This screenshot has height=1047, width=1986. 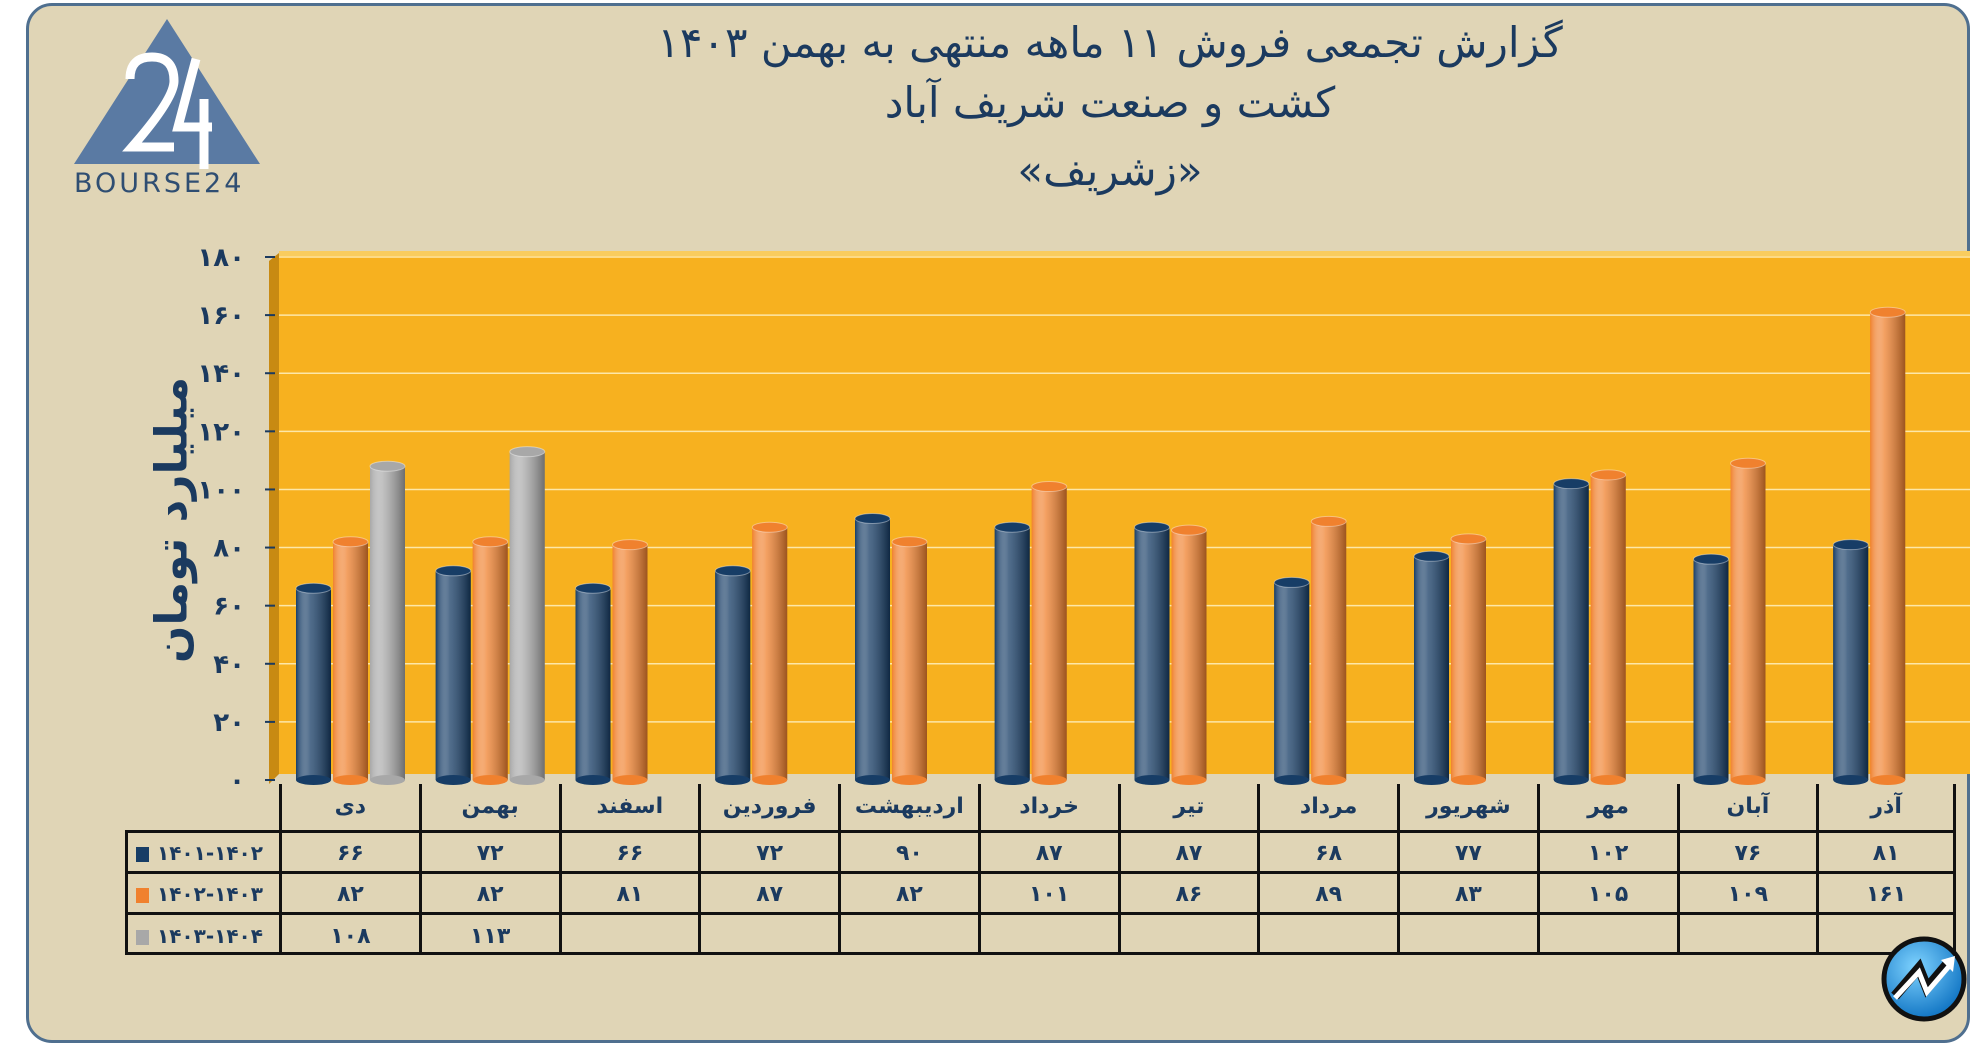 What do you see at coordinates (628, 850) in the screenshot?
I see `table-cell: ۶۶` at bounding box center [628, 850].